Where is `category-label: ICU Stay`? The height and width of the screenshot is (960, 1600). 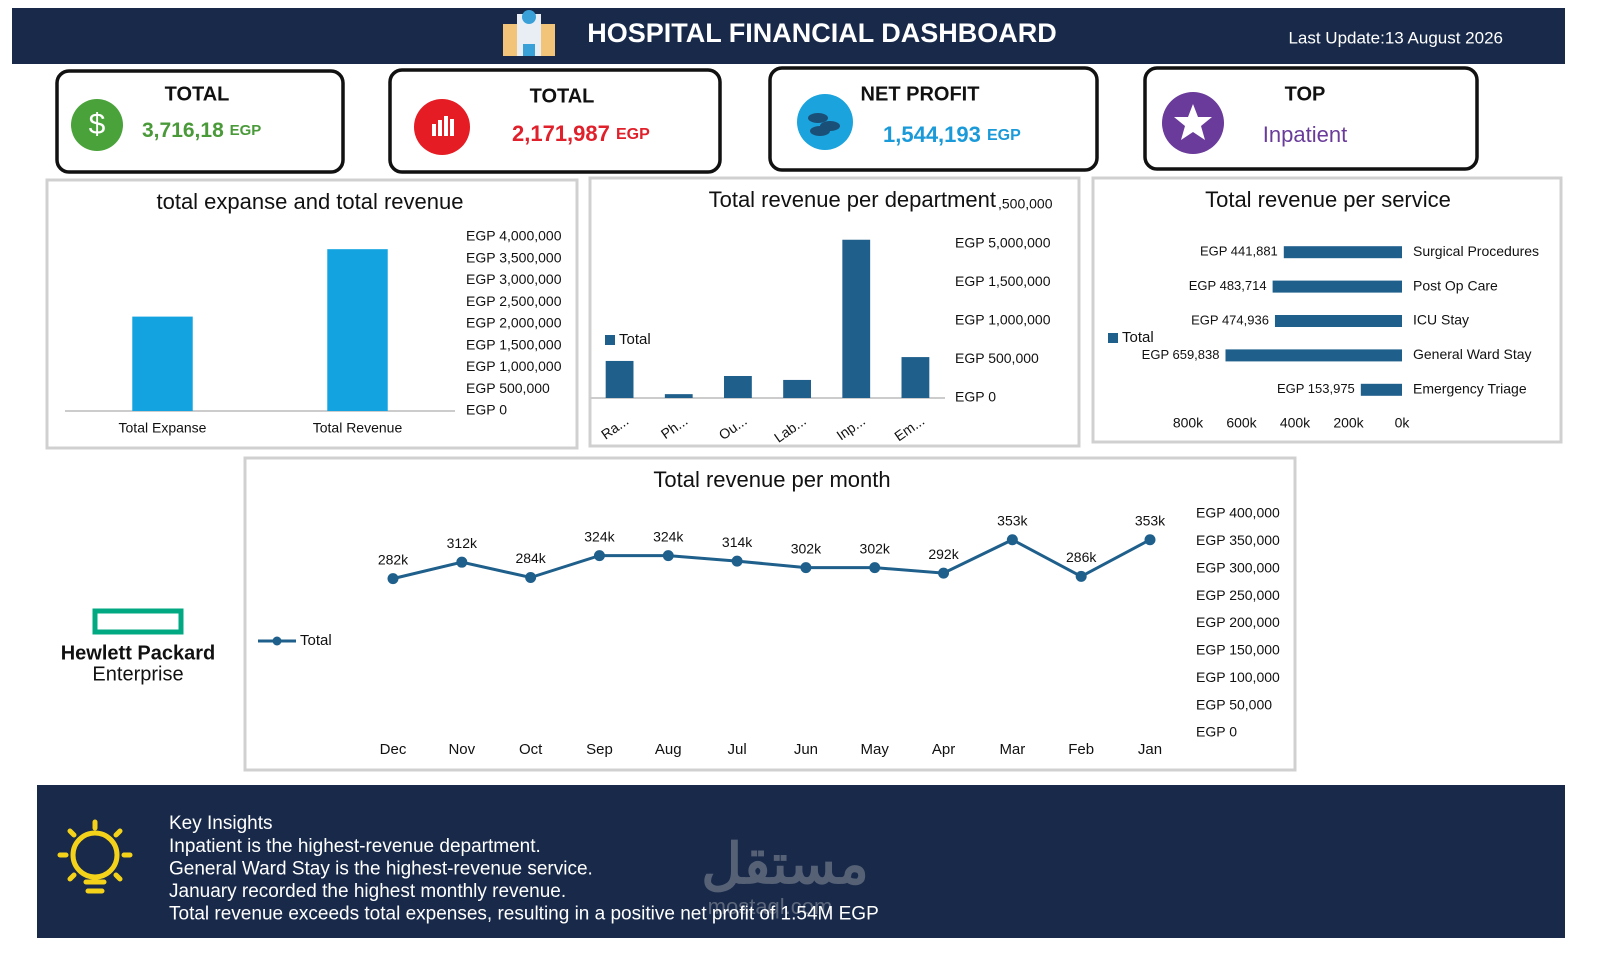
category-label: ICU Stay is located at coordinates (1441, 320).